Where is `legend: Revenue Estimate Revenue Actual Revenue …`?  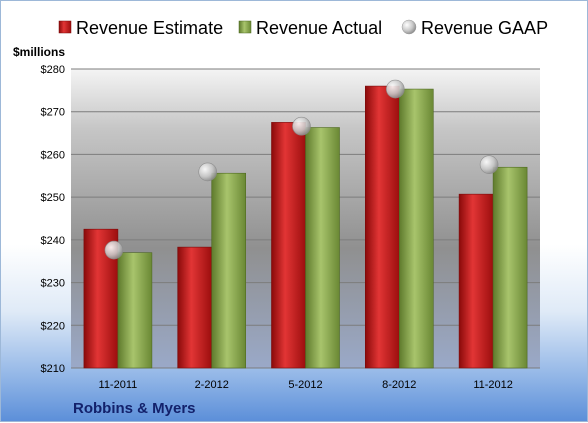
legend: Revenue Estimate Revenue Actual Revenue … is located at coordinates (303, 28).